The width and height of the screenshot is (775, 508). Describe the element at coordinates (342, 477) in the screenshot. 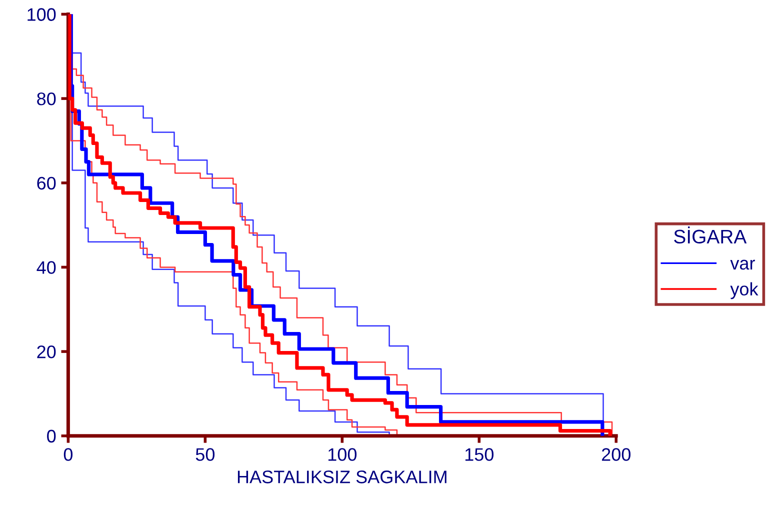

I see `x-axis-title: HASTALIKSIZ SAGKALIM` at that location.